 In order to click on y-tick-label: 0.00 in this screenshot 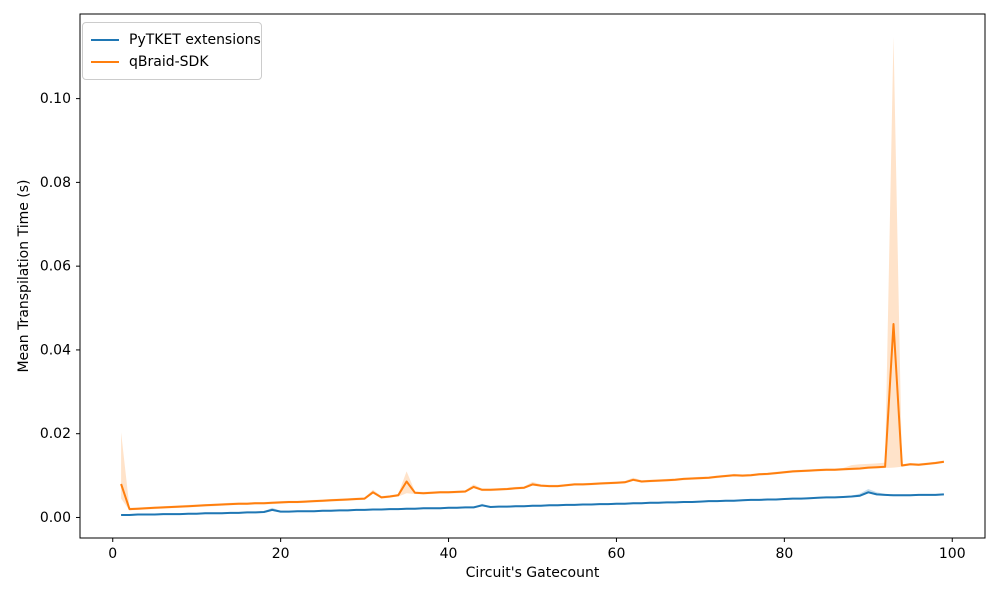, I will do `click(55, 518)`.